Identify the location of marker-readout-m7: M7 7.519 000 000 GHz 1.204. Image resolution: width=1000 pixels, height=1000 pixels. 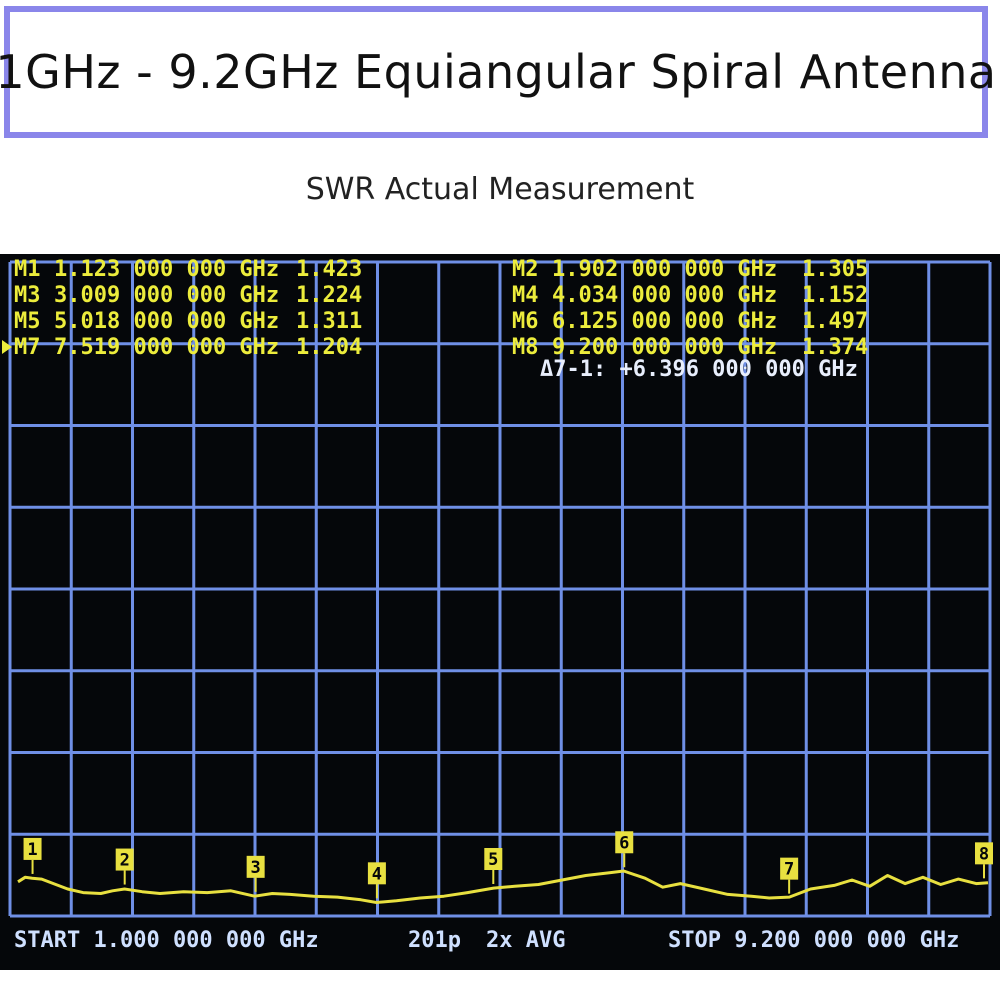
(182, 347).